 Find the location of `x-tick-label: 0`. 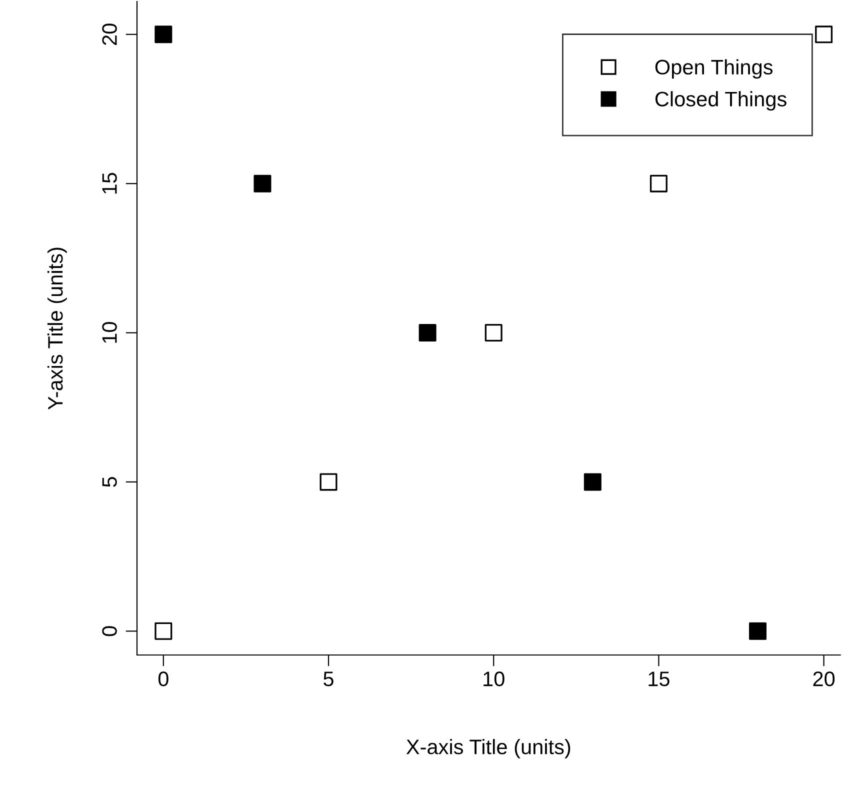

x-tick-label: 0 is located at coordinates (163, 679).